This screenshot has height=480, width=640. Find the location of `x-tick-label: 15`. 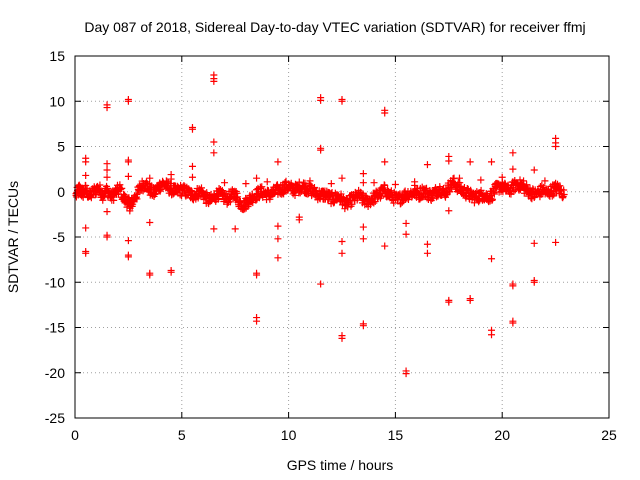

x-tick-label: 15 is located at coordinates (396, 435).